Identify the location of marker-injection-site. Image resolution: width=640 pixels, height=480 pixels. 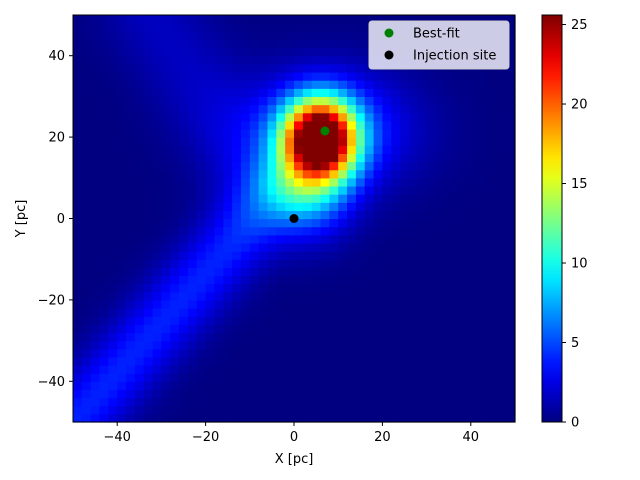
(294, 218).